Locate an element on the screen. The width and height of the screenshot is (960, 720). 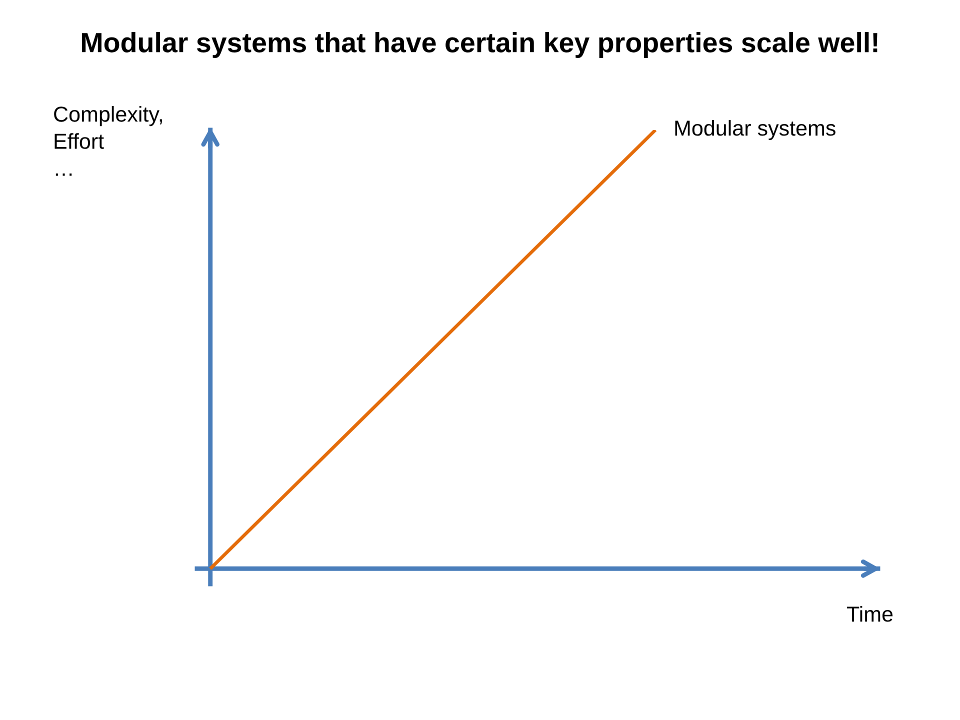
series-label: Modular systems is located at coordinates (755, 130).